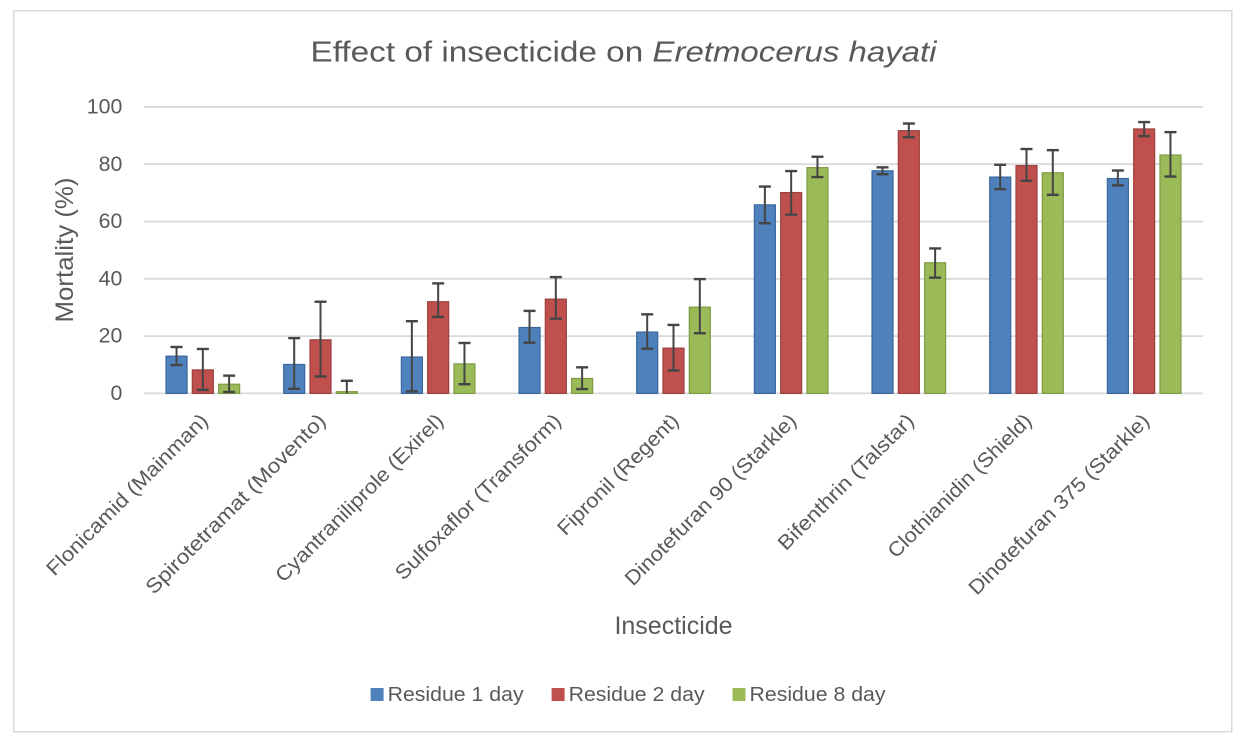 The width and height of the screenshot is (1245, 749). What do you see at coordinates (111, 278) in the screenshot?
I see `svg-text: 40` at bounding box center [111, 278].